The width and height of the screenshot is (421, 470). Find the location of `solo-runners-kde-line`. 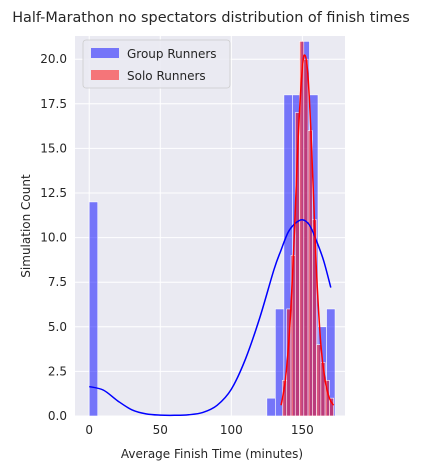

solo-runners-kde-line is located at coordinates (307, 230).